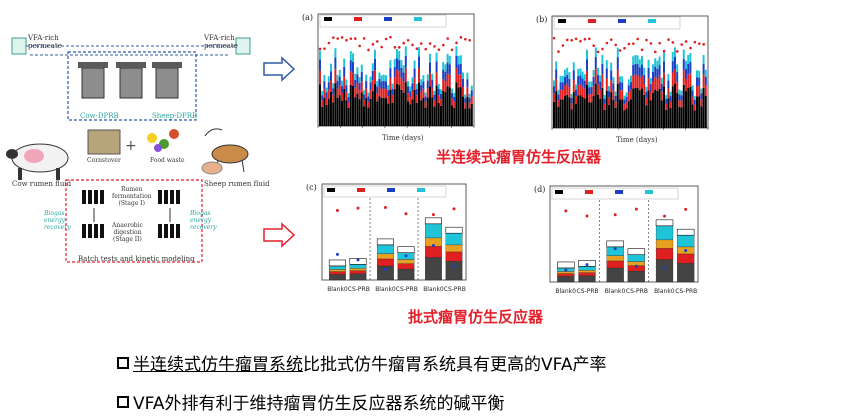 This screenshot has height=419, width=846. What do you see at coordinates (42, 184) in the screenshot?
I see `cow-rumen-label: Cow rumen fluid` at bounding box center [42, 184].